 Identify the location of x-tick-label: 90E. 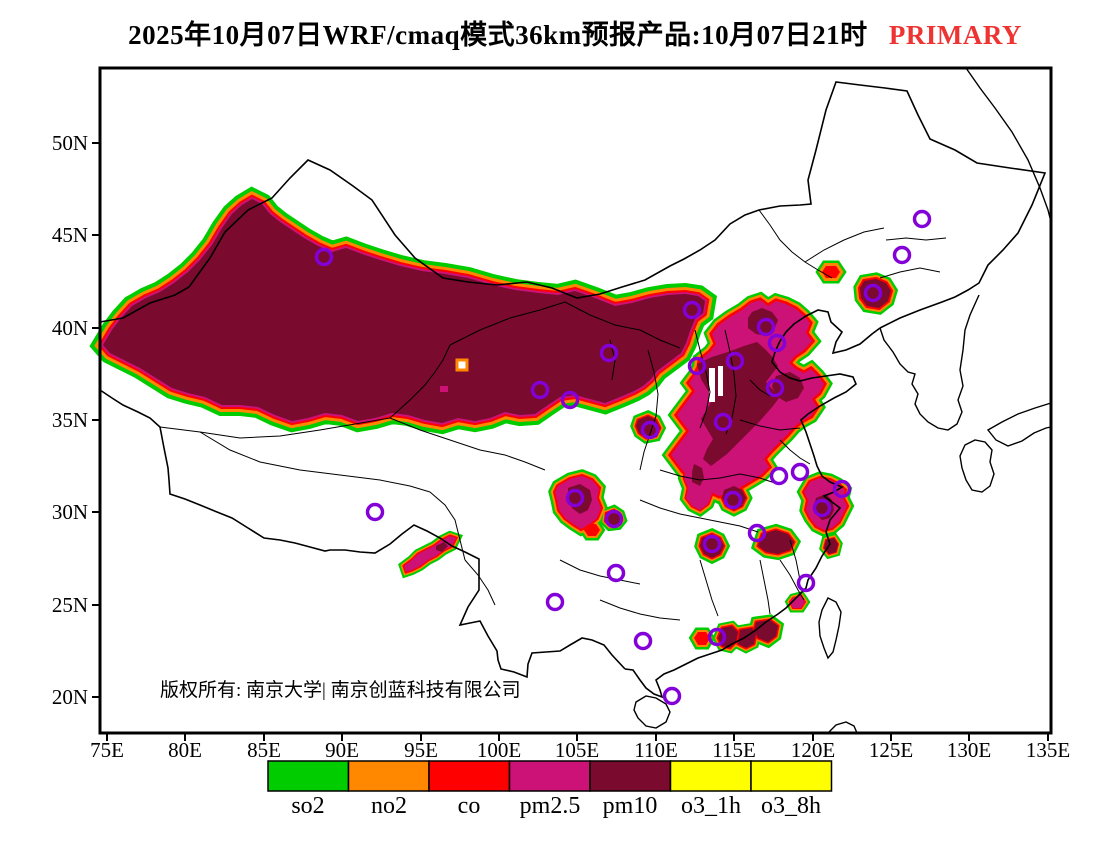
(342, 750).